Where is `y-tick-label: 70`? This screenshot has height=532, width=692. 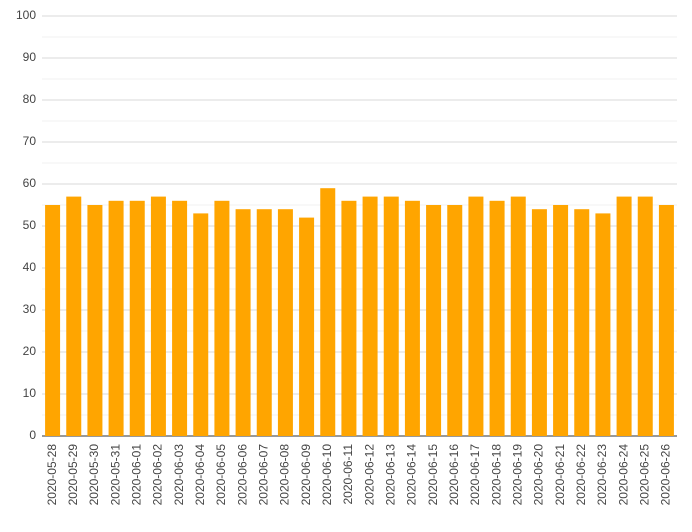
y-tick-label: 70 is located at coordinates (30, 141).